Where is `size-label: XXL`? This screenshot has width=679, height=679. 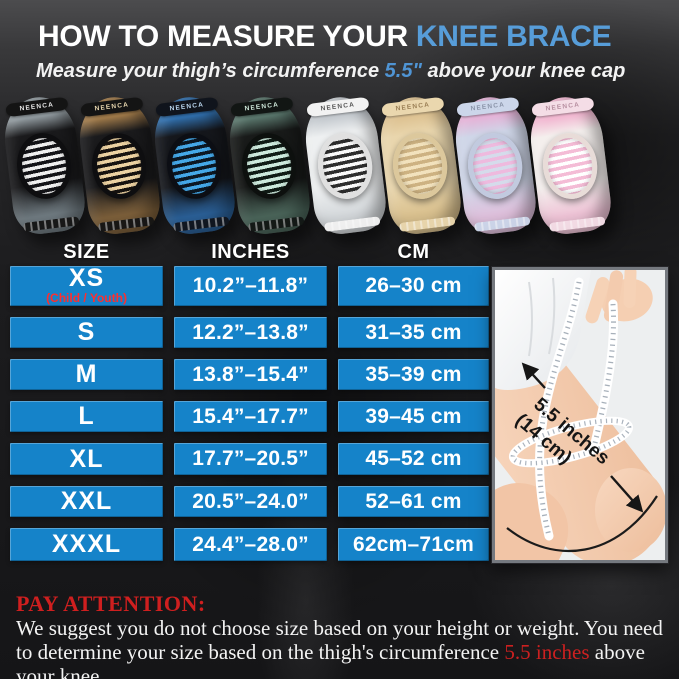 size-label: XXL is located at coordinates (86, 501).